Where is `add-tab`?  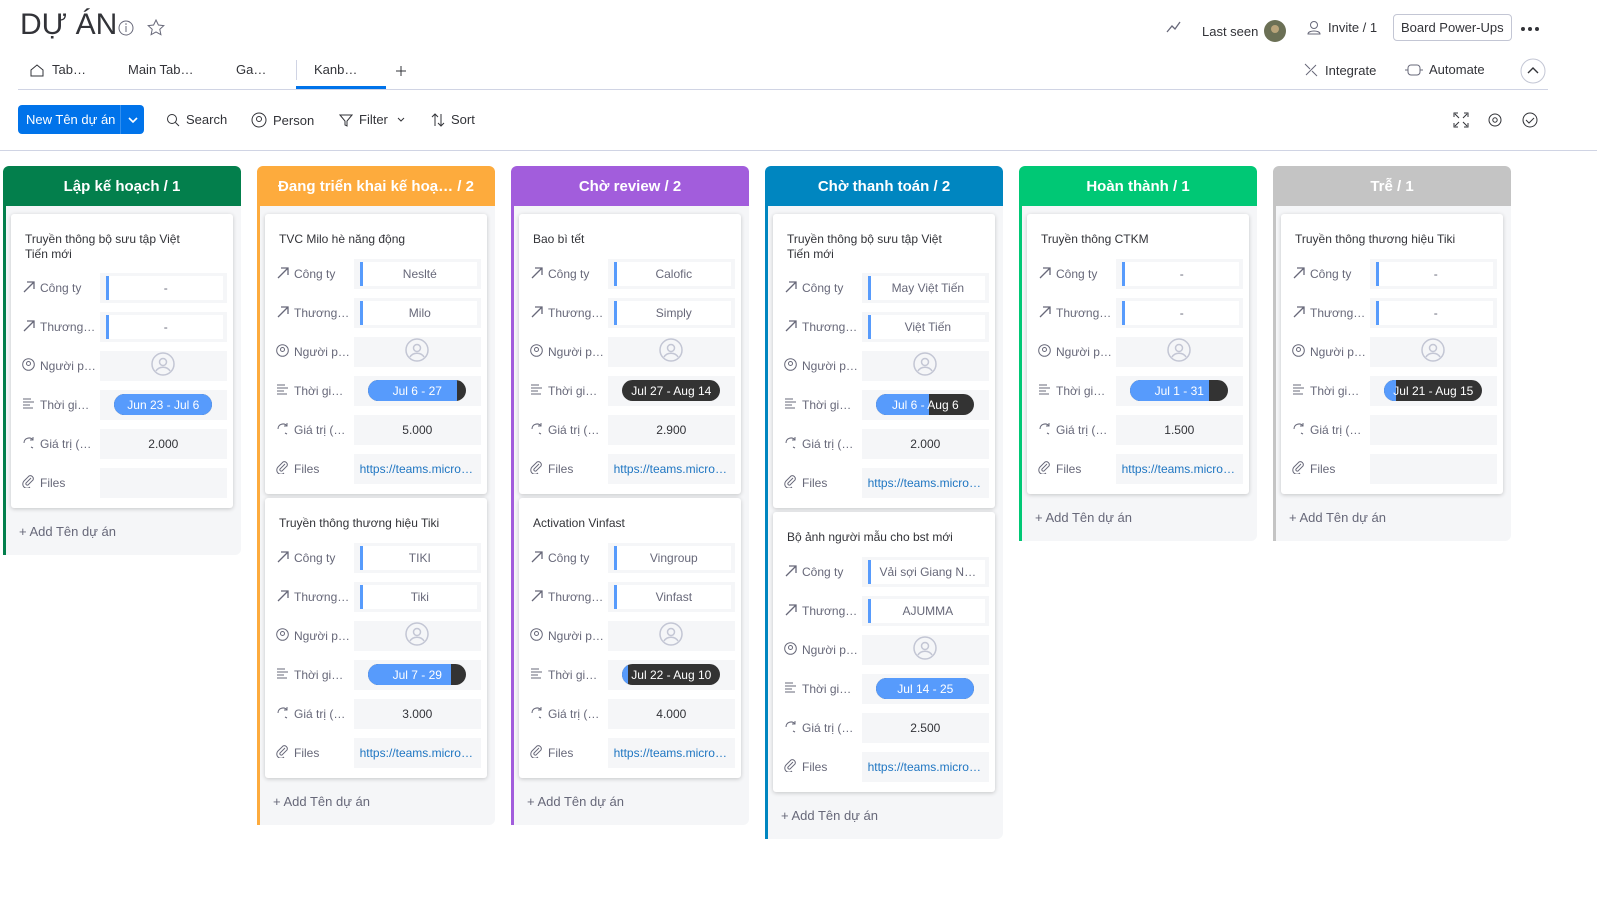
add-tab is located at coordinates (401, 72).